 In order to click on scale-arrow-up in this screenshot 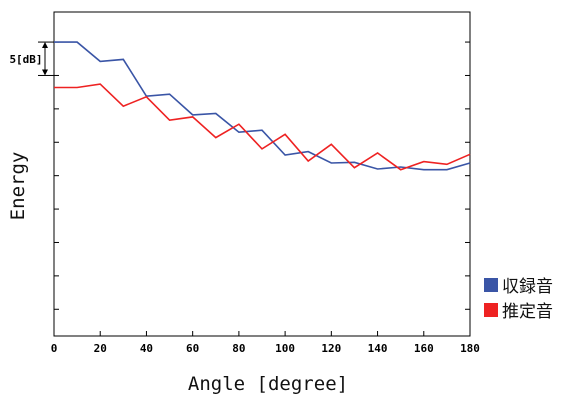, I will do `click(45, 45)`.